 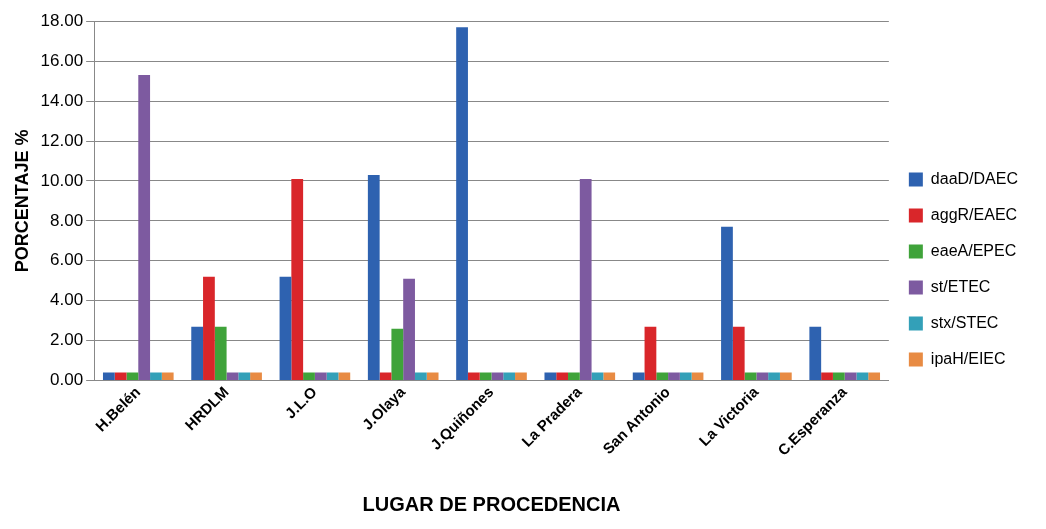 What do you see at coordinates (973, 250) in the screenshot?
I see `legend-label: eaeA/EPEC` at bounding box center [973, 250].